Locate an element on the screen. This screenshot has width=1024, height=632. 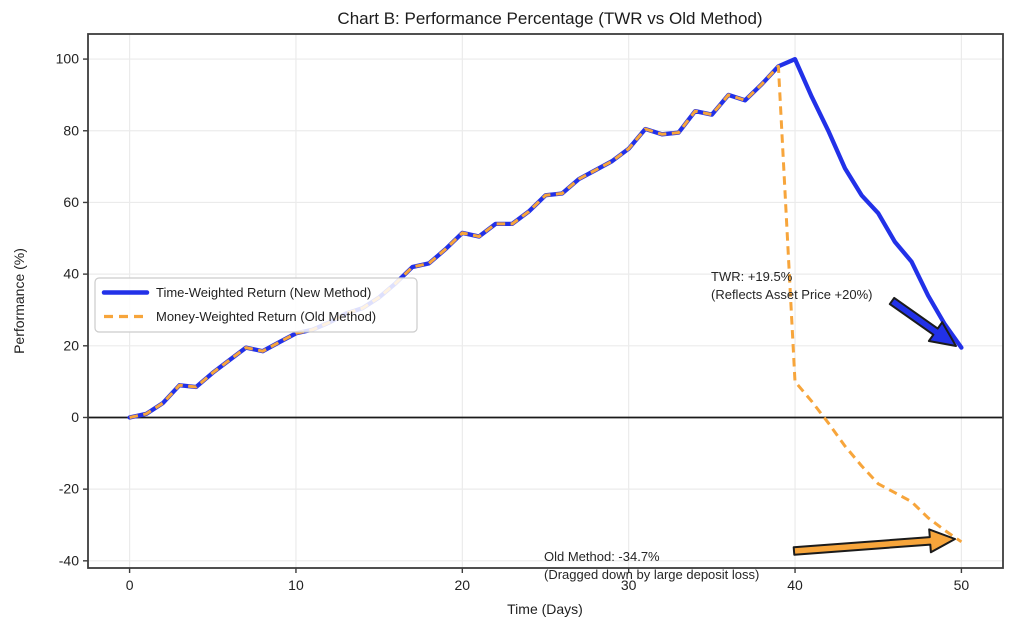
x-tick-label: 50 is located at coordinates (962, 585).